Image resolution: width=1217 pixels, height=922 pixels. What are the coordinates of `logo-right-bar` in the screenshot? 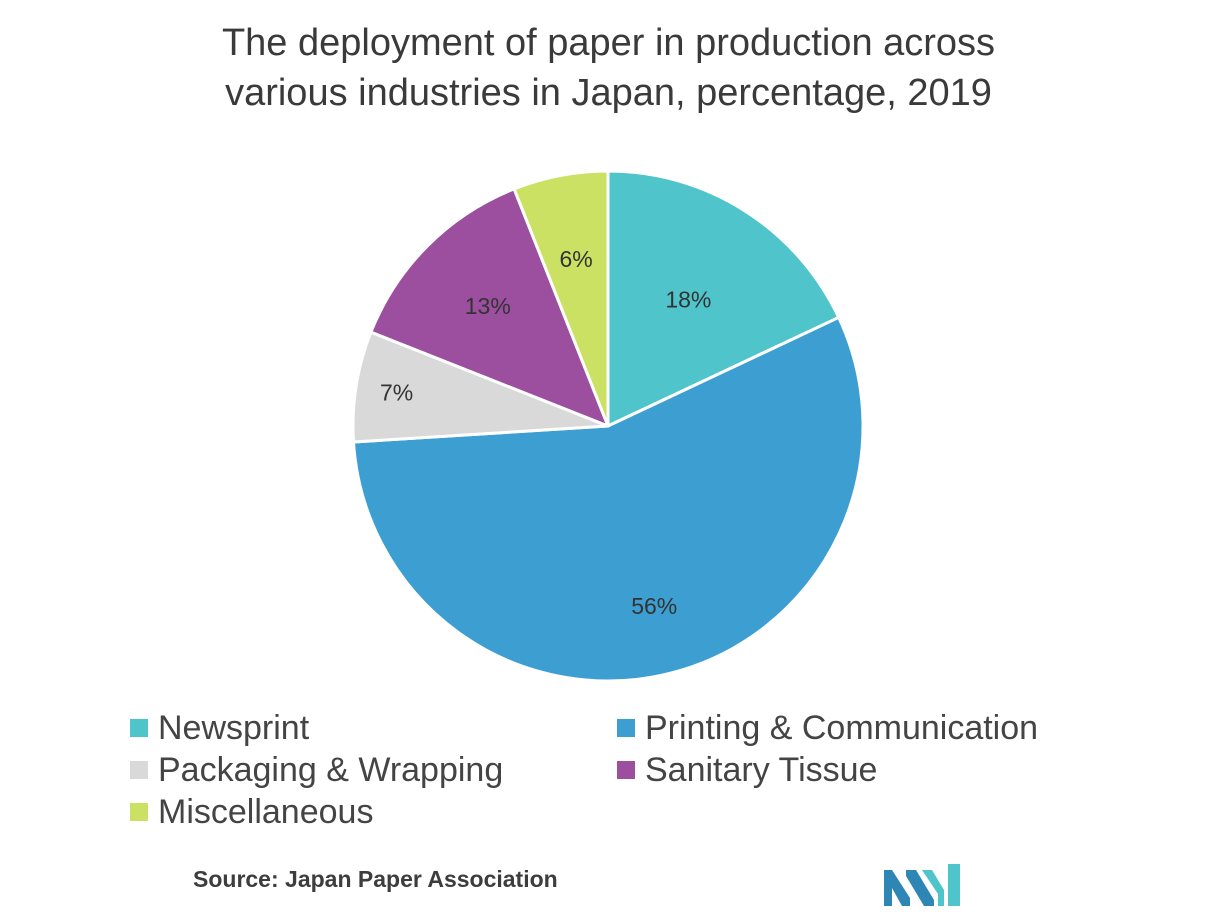 It's located at (954, 885).